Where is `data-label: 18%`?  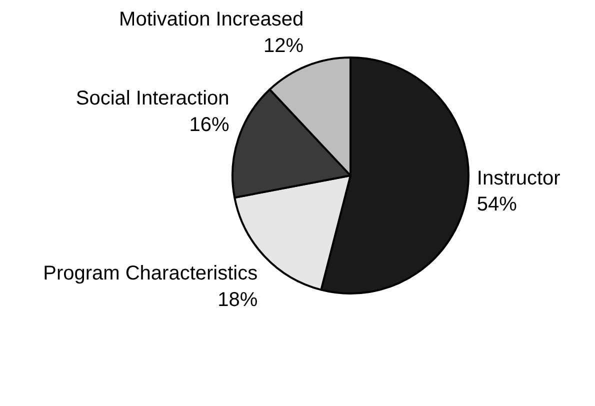 data-label: 18% is located at coordinates (238, 300).